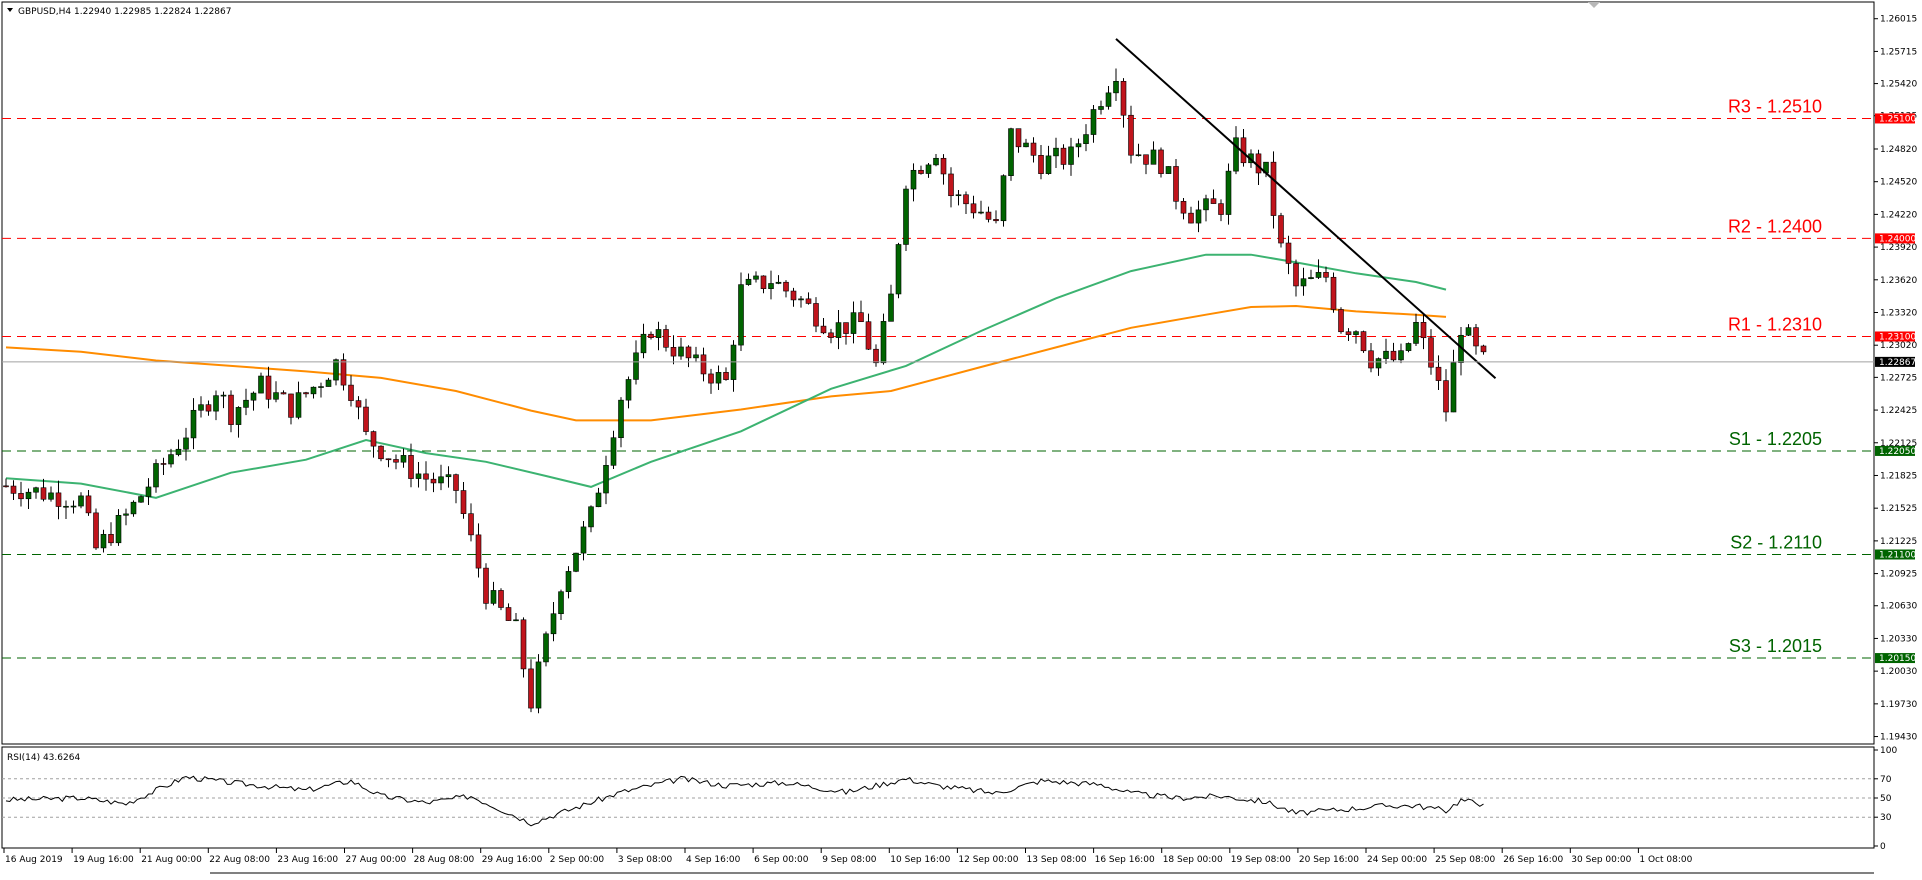 The image size is (1922, 880). Describe the element at coordinates (1898, 411) in the screenshot. I see `price-tick-label: 1.22425` at that location.